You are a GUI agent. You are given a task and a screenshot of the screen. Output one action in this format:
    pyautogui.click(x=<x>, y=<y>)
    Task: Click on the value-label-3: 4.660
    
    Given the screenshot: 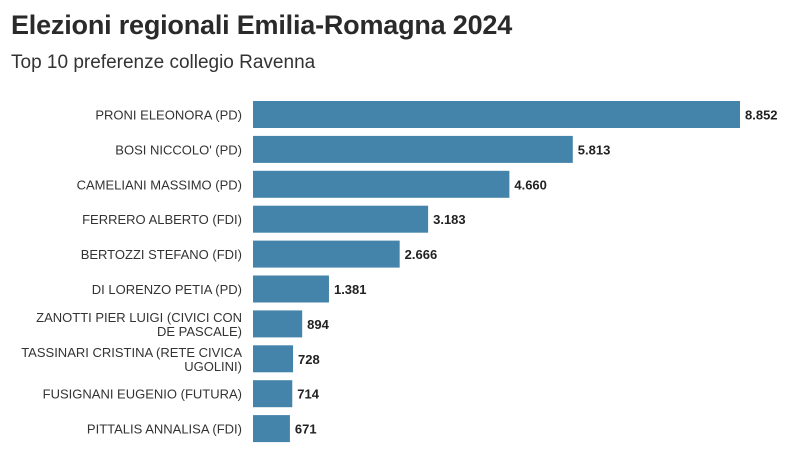 What is the action you would take?
    pyautogui.click(x=530, y=184)
    